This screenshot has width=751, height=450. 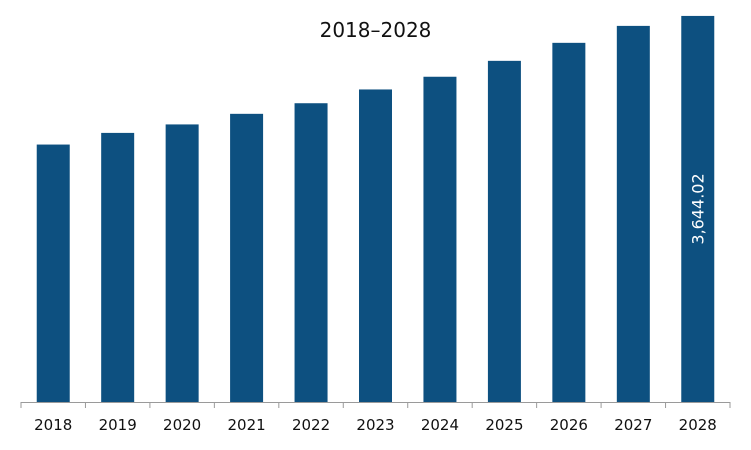 I want to click on bar-2028, so click(x=698, y=209).